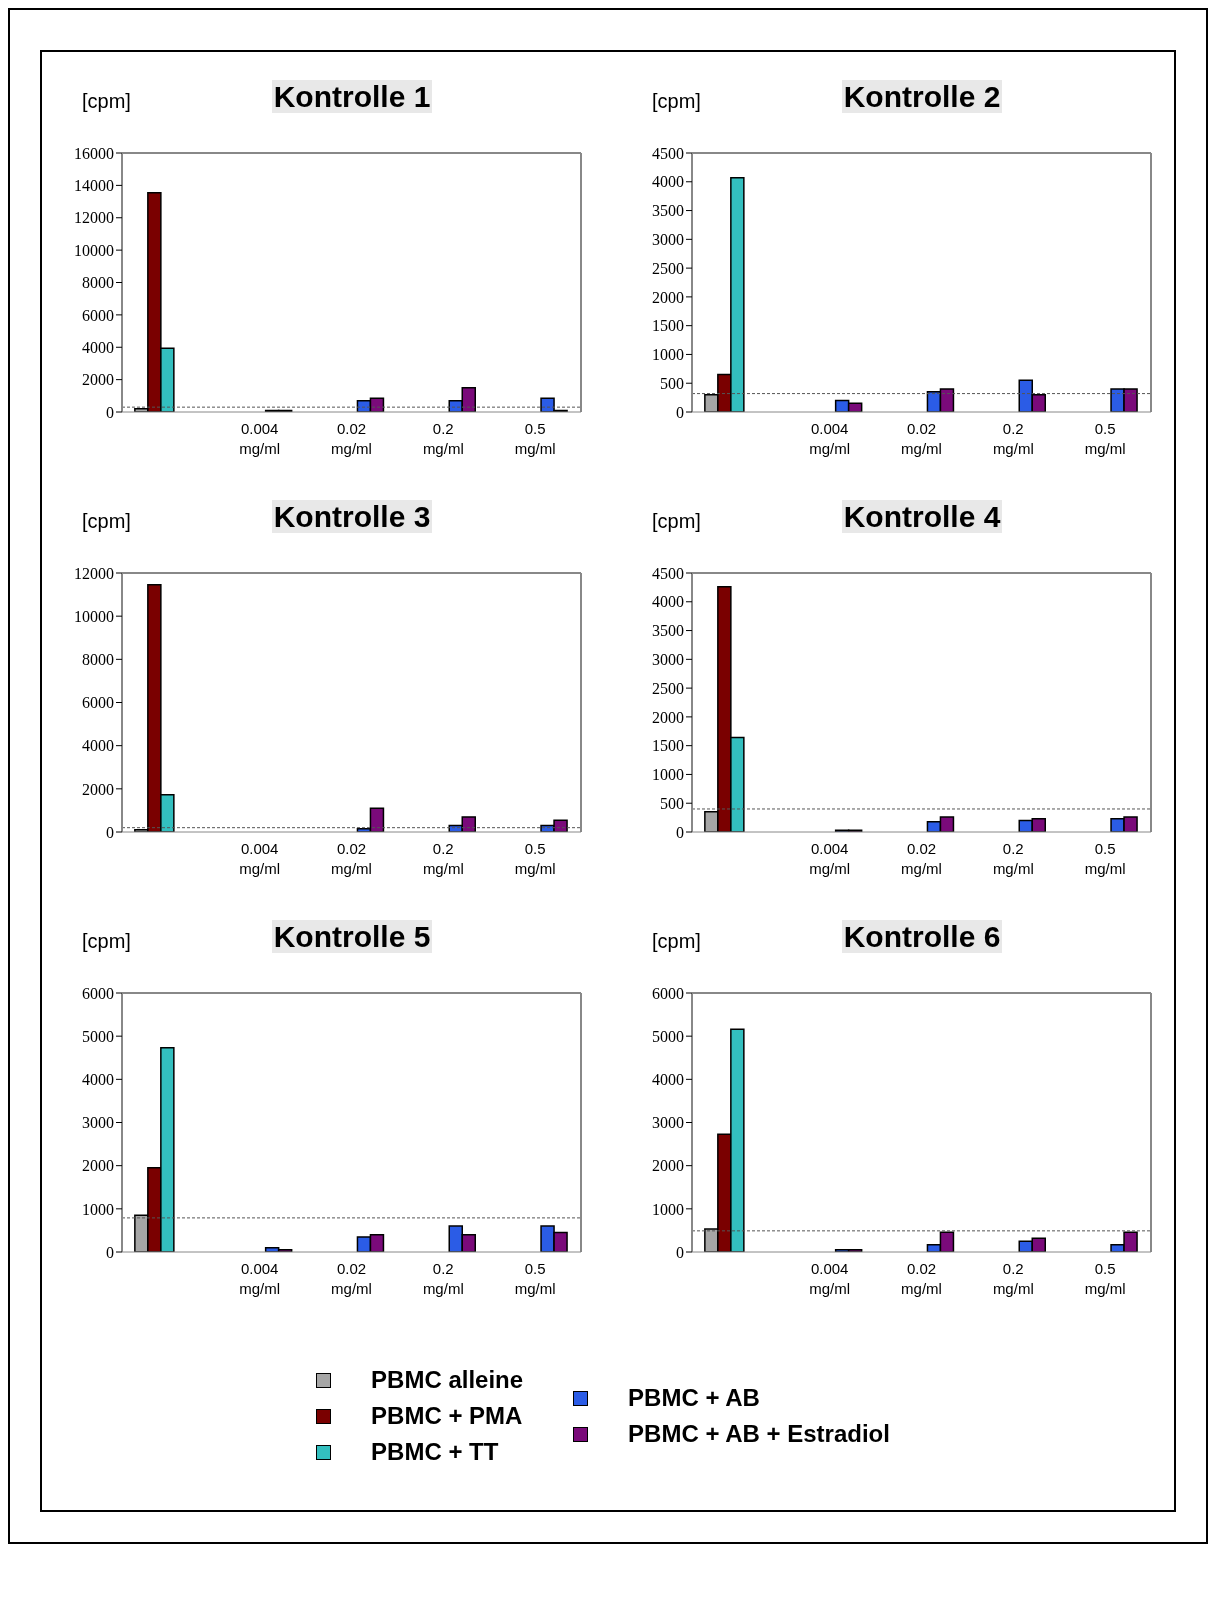  What do you see at coordinates (694, 1398) in the screenshot?
I see `legend-label: PBMC + AB` at bounding box center [694, 1398].